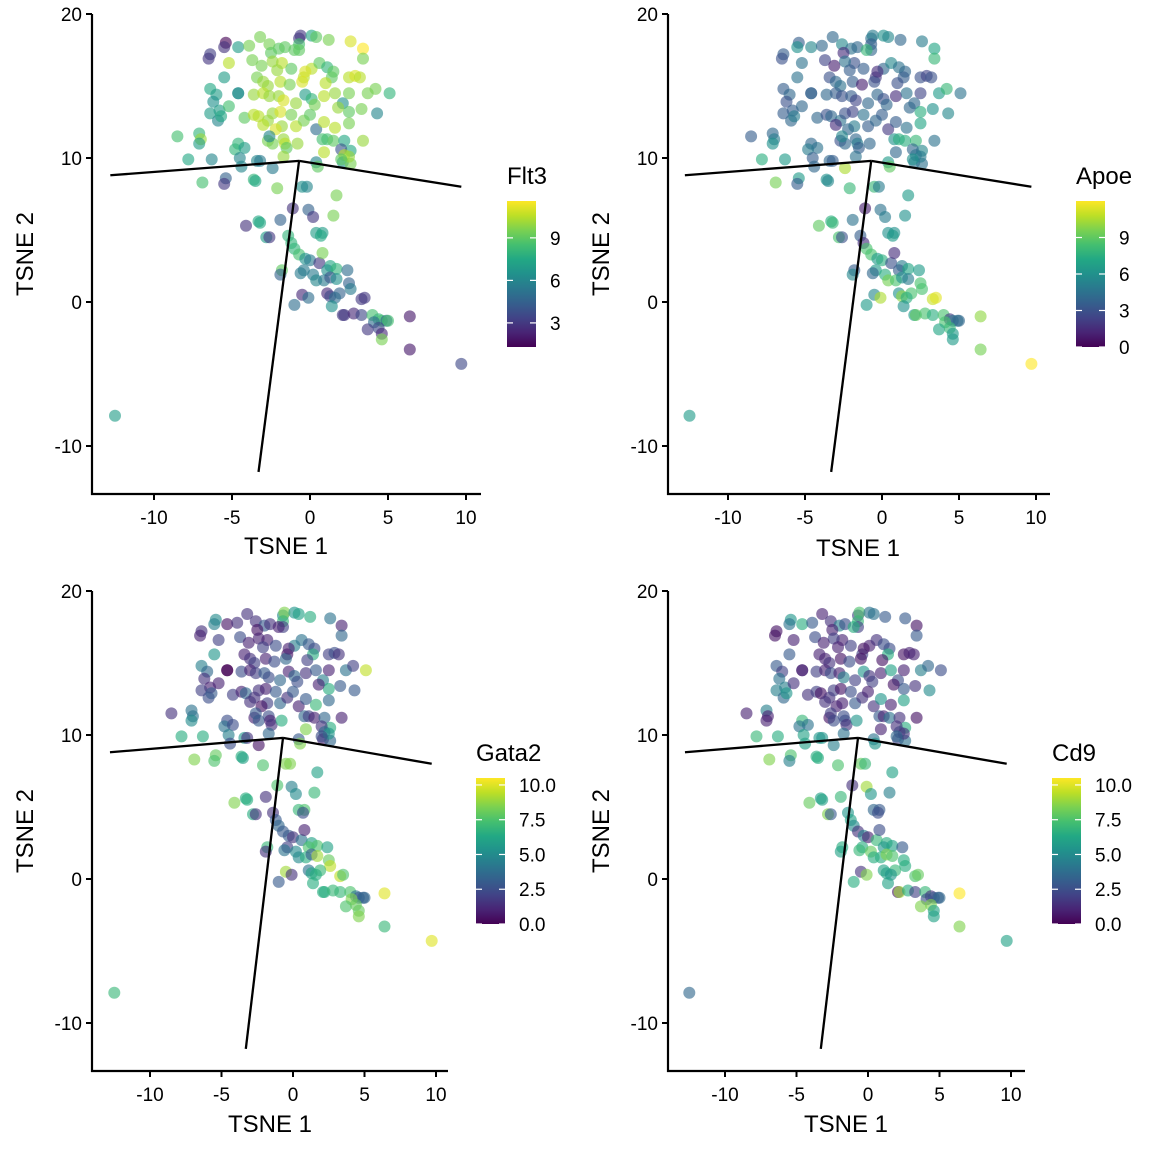 The height and width of the screenshot is (1152, 1152). I want to click on colorbar-label: 5.0, so click(532, 855).